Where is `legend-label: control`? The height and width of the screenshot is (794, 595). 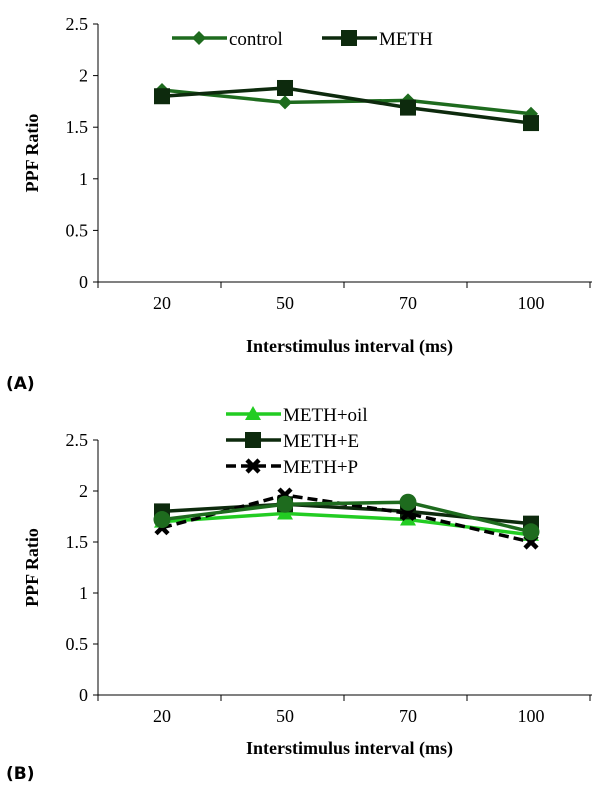
legend-label: control is located at coordinates (256, 39).